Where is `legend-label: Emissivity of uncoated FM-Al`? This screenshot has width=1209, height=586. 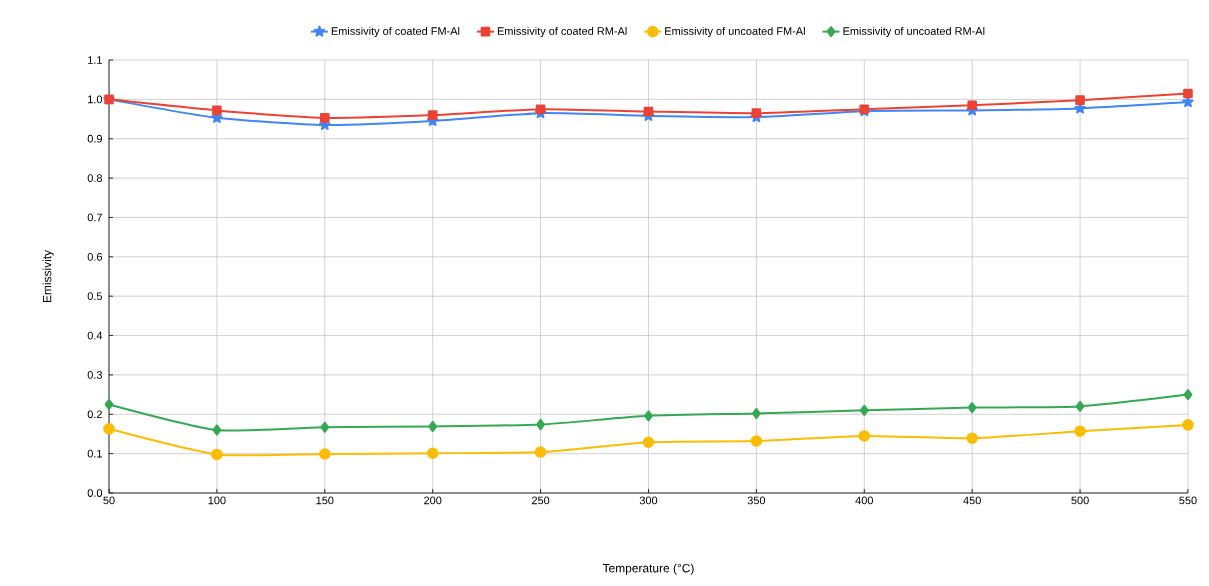
legend-label: Emissivity of uncoated FM-Al is located at coordinates (735, 32).